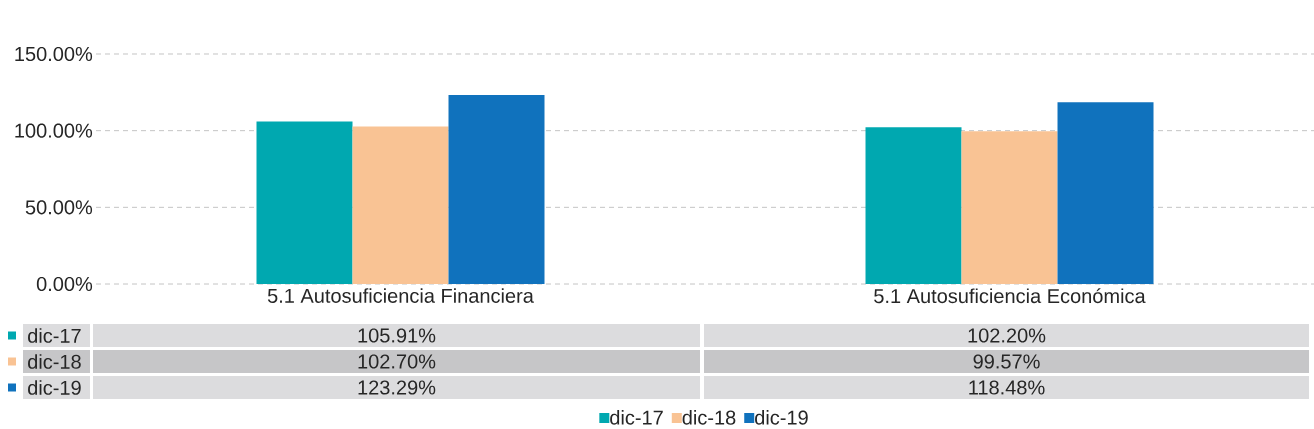 The height and width of the screenshot is (429, 1314). Describe the element at coordinates (397, 335) in the screenshot. I see `data-label: 105.91%` at that location.